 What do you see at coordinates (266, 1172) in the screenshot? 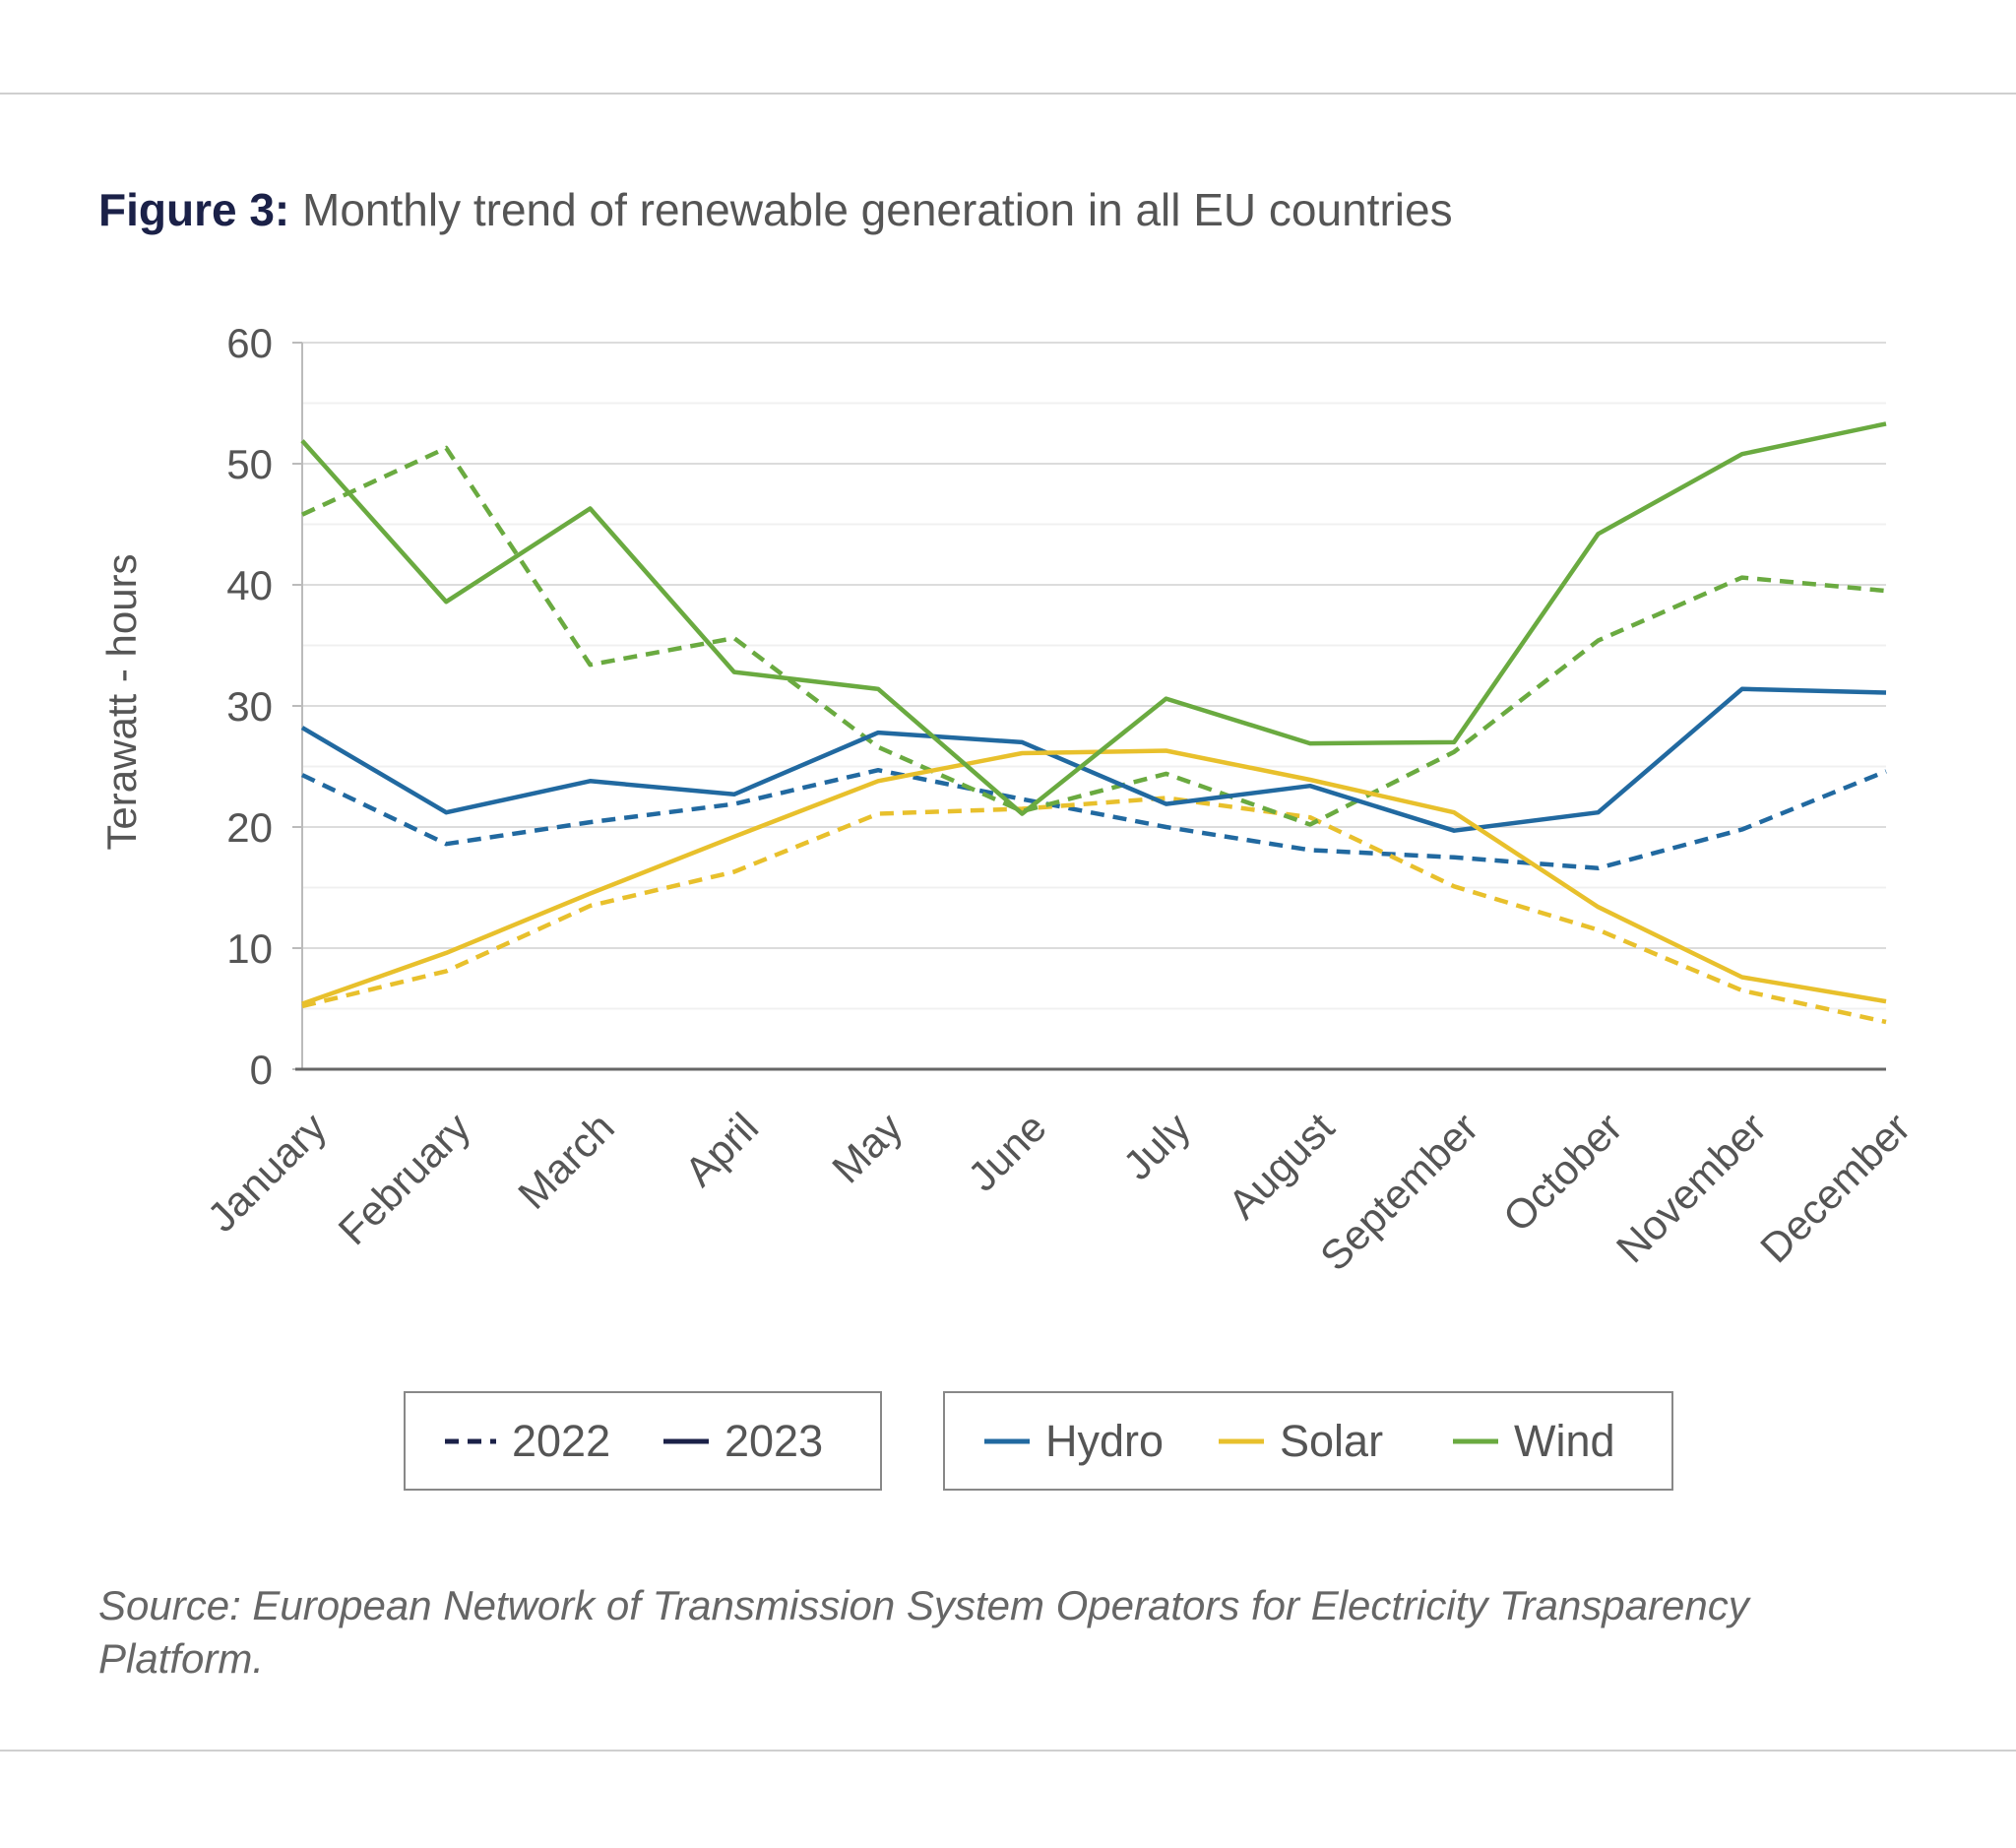
I see `x-tick-label: January` at bounding box center [266, 1172].